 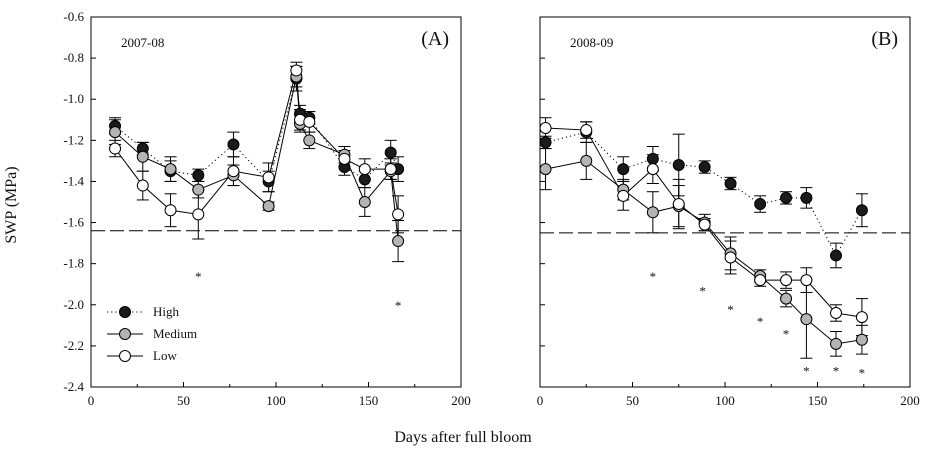 I want to click on legend-marker-low, so click(x=125, y=356).